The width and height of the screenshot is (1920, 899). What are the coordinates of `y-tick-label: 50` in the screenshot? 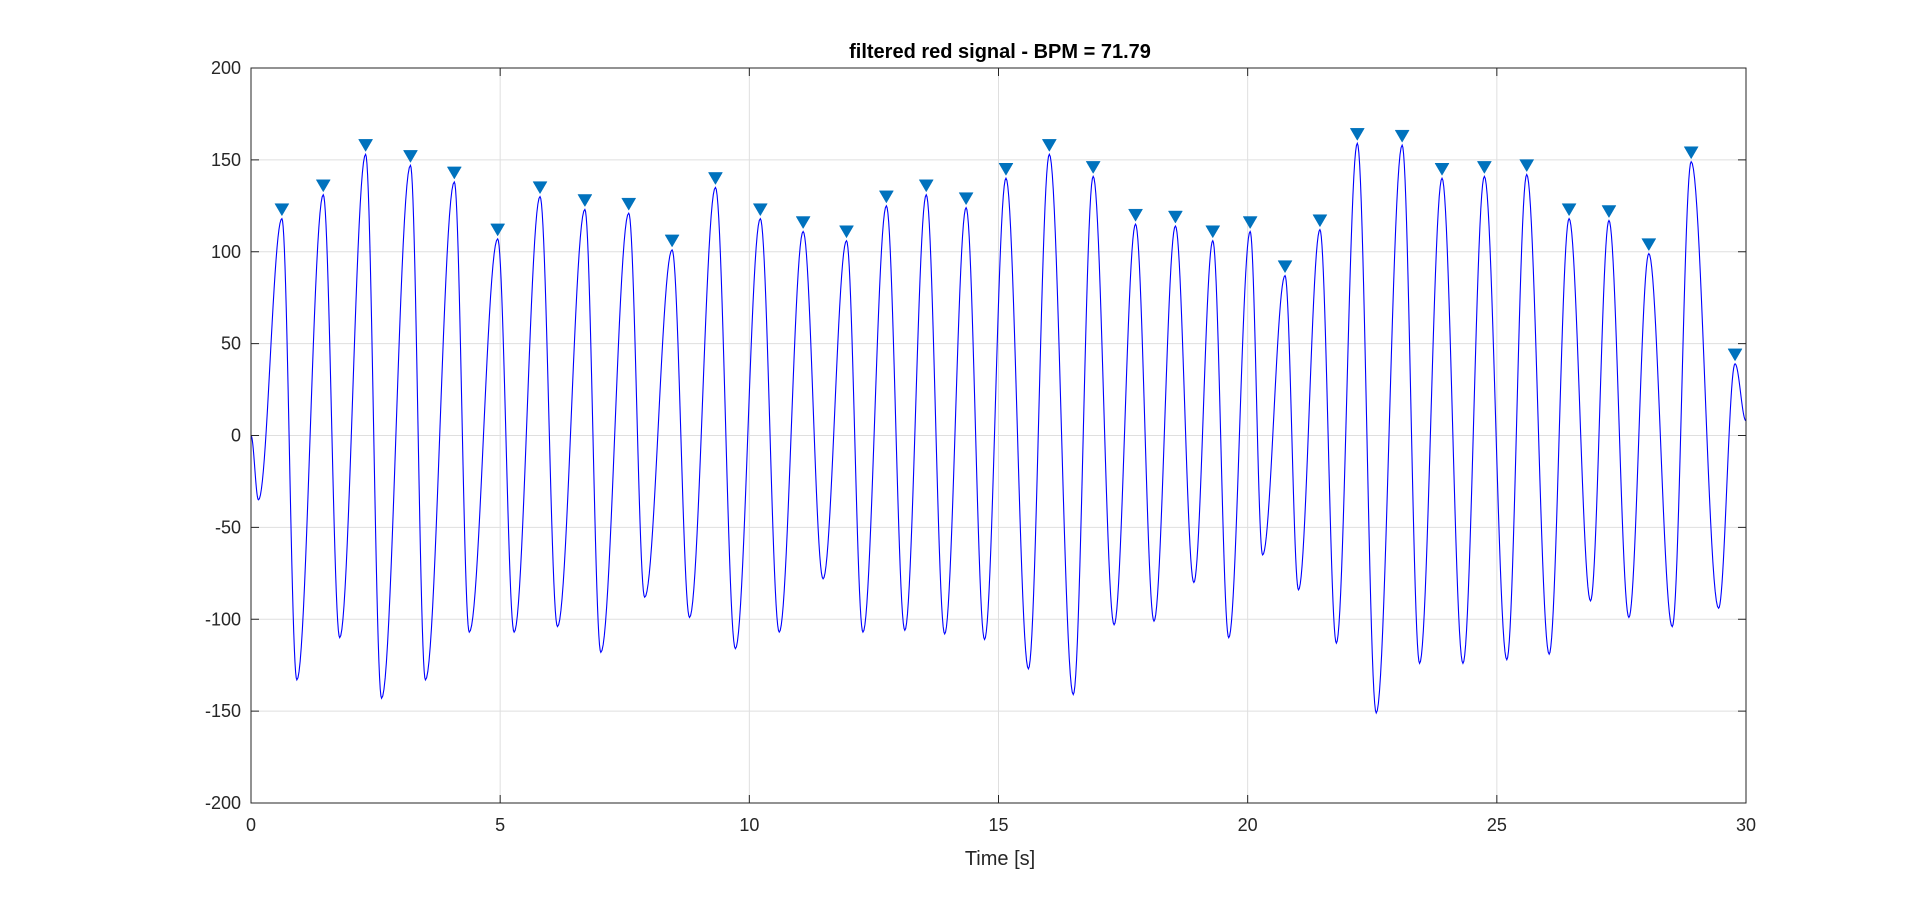 It's located at (231, 344).